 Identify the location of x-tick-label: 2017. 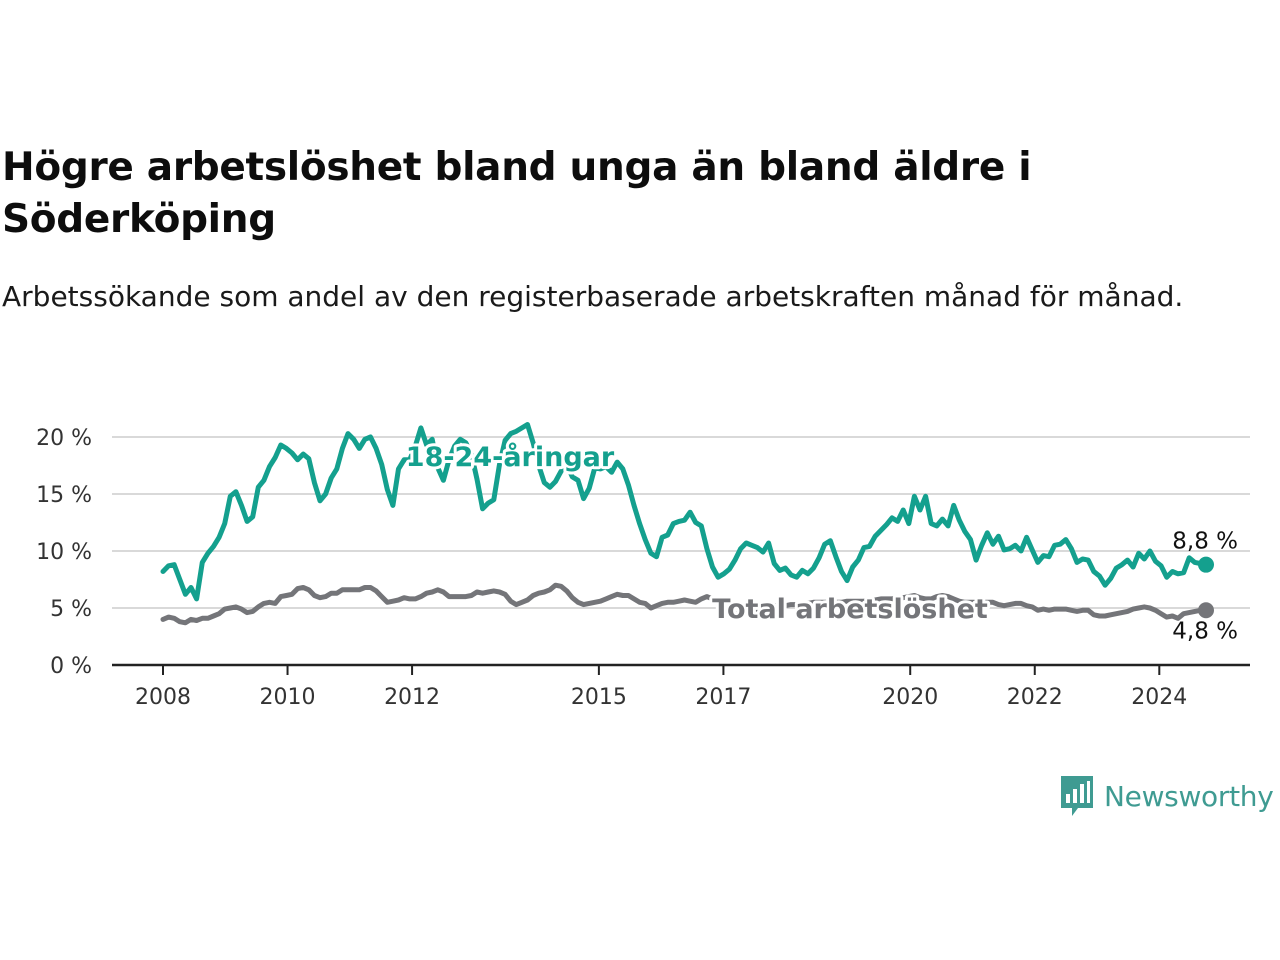
(723, 697).